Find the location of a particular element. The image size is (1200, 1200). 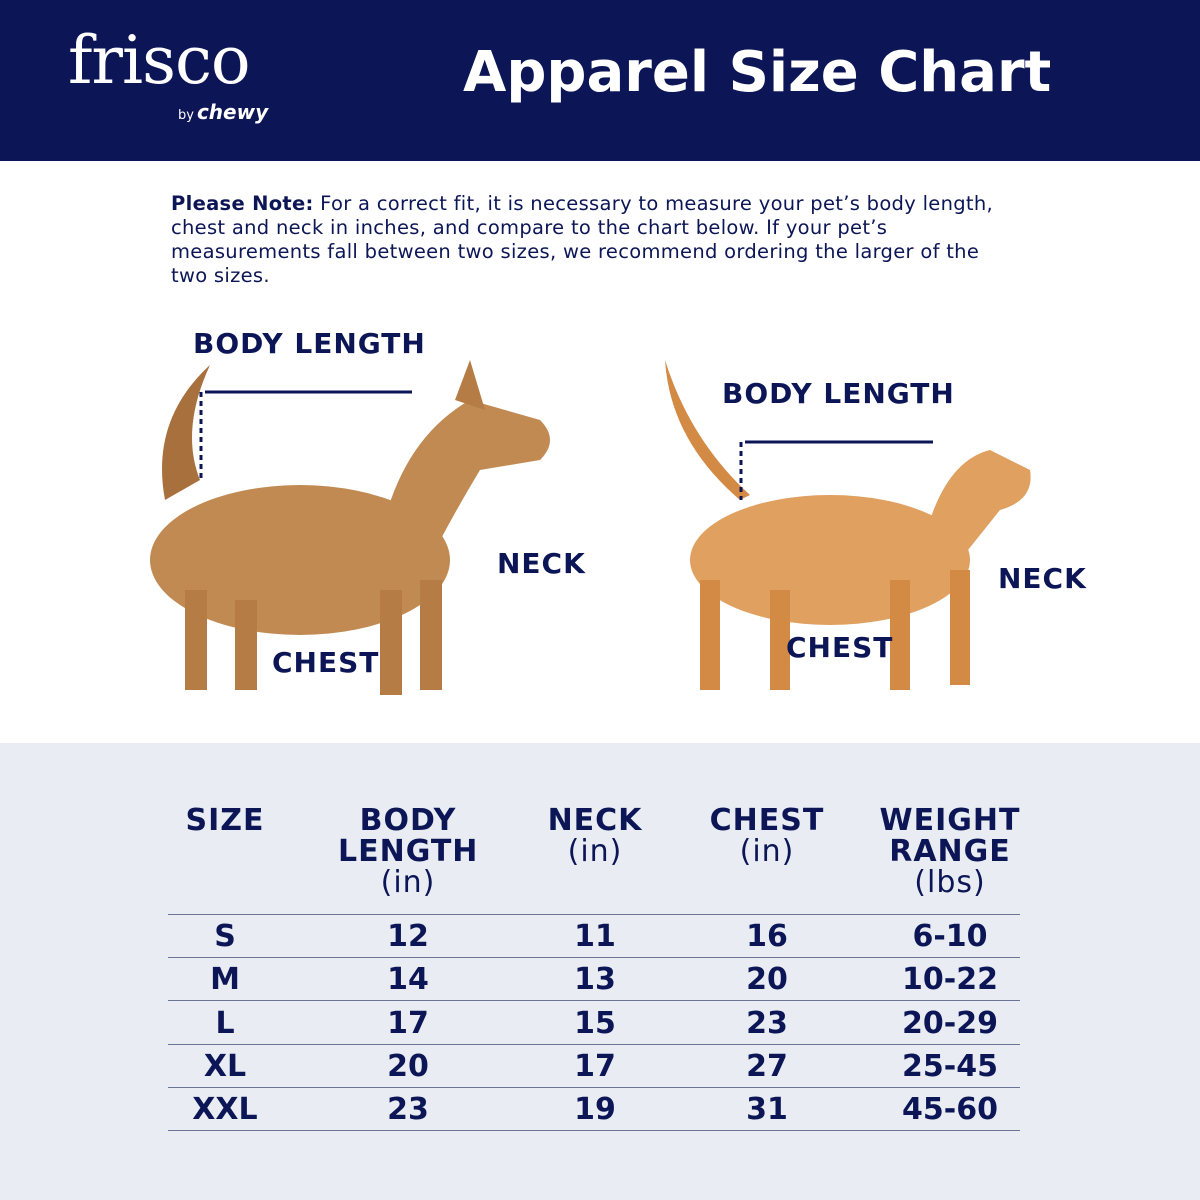

cell-neck: 15 is located at coordinates (595, 1023).